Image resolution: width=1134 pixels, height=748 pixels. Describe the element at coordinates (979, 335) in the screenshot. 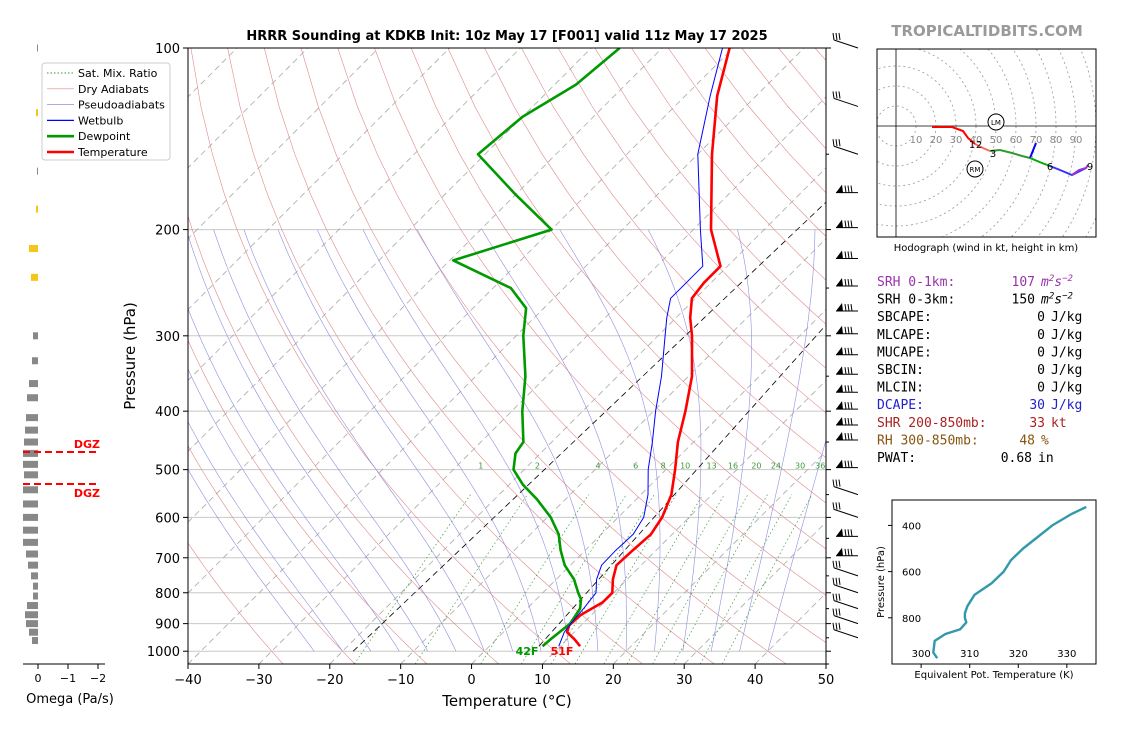

I see `index-row: MLCAPE: 0 J/kg` at that location.